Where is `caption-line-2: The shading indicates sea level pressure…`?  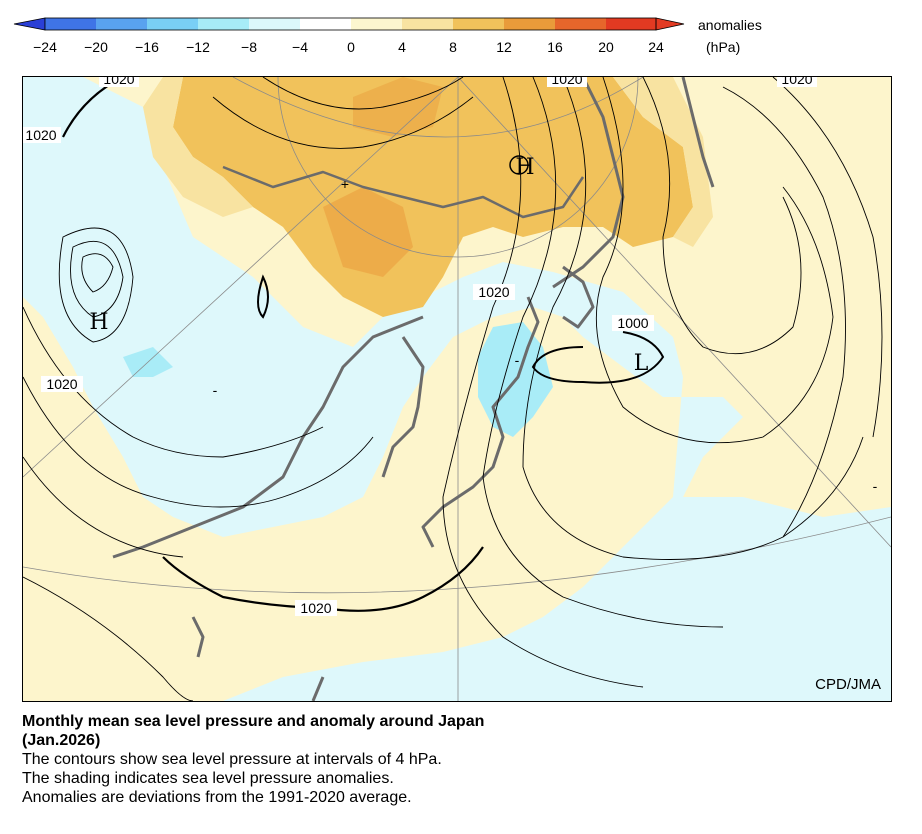 caption-line-2: The shading indicates sea level pressure… is located at coordinates (208, 778).